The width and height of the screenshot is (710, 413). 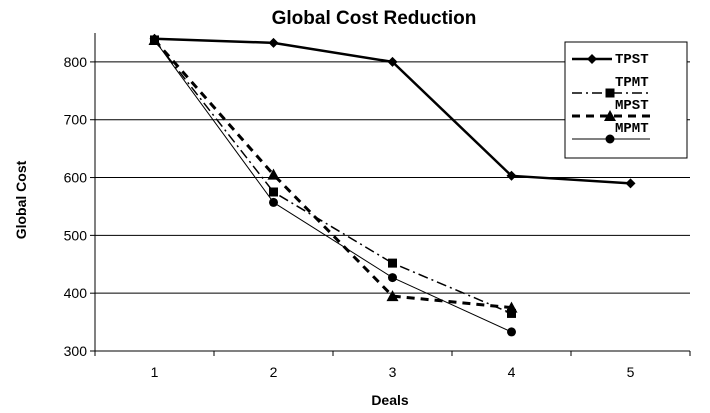 I want to click on legend-label-mpmt: MPMT, so click(x=632, y=129).